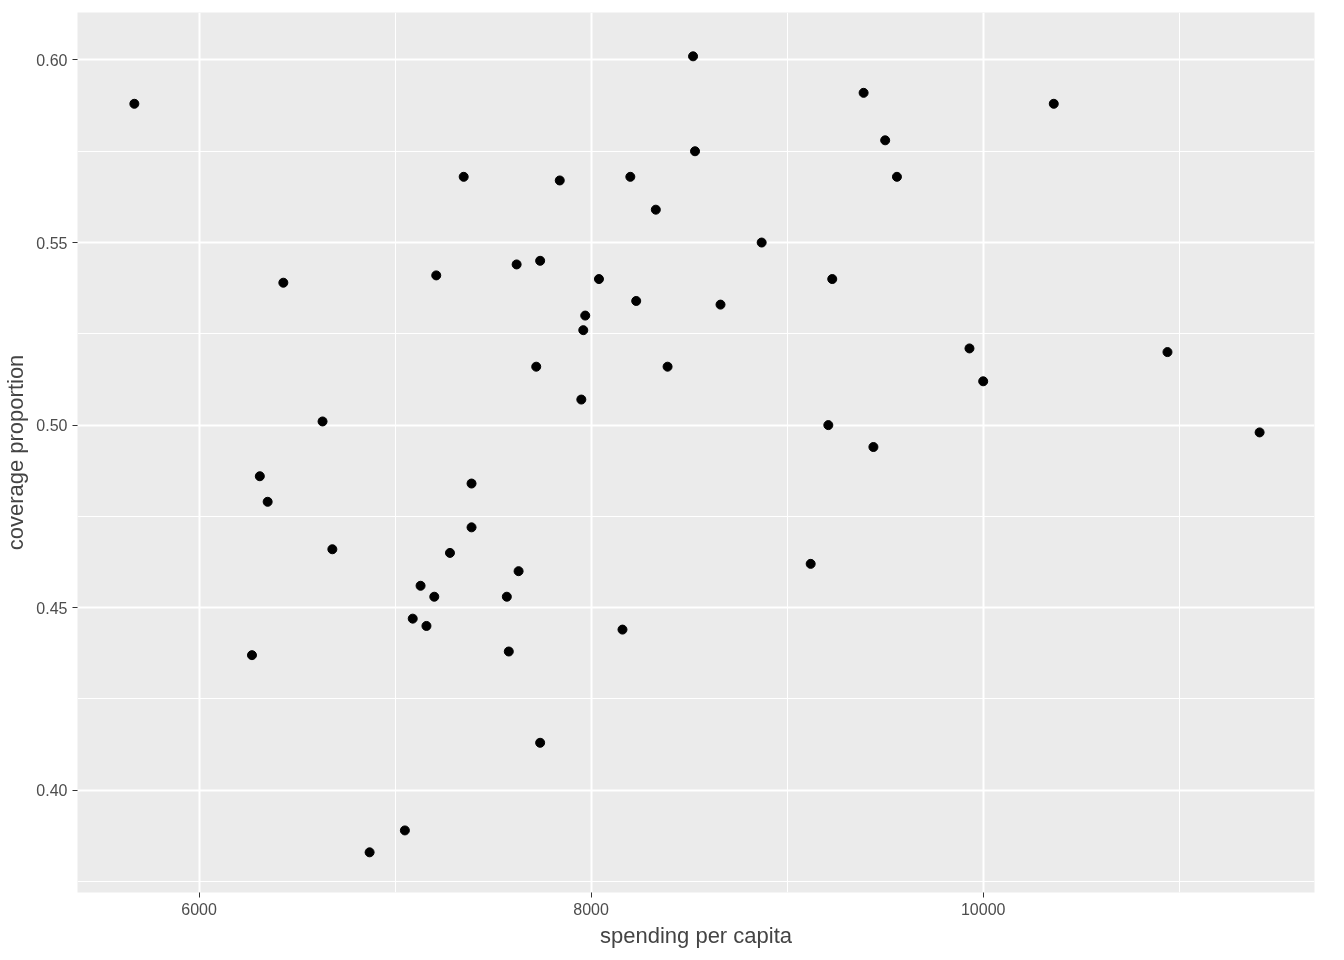 This screenshot has height=960, width=1344. What do you see at coordinates (52, 608) in the screenshot?
I see `y-tick-label: 0.45` at bounding box center [52, 608].